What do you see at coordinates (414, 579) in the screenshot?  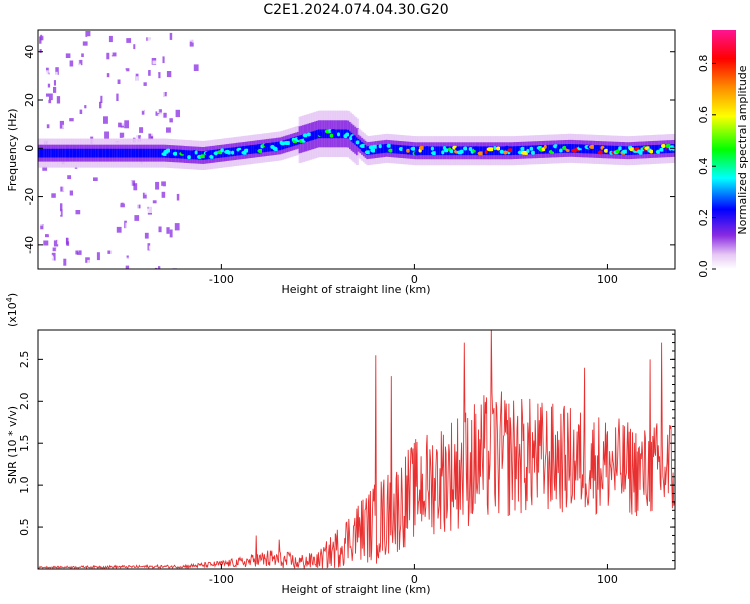 I see `snr-xtick-label: 0` at bounding box center [414, 579].